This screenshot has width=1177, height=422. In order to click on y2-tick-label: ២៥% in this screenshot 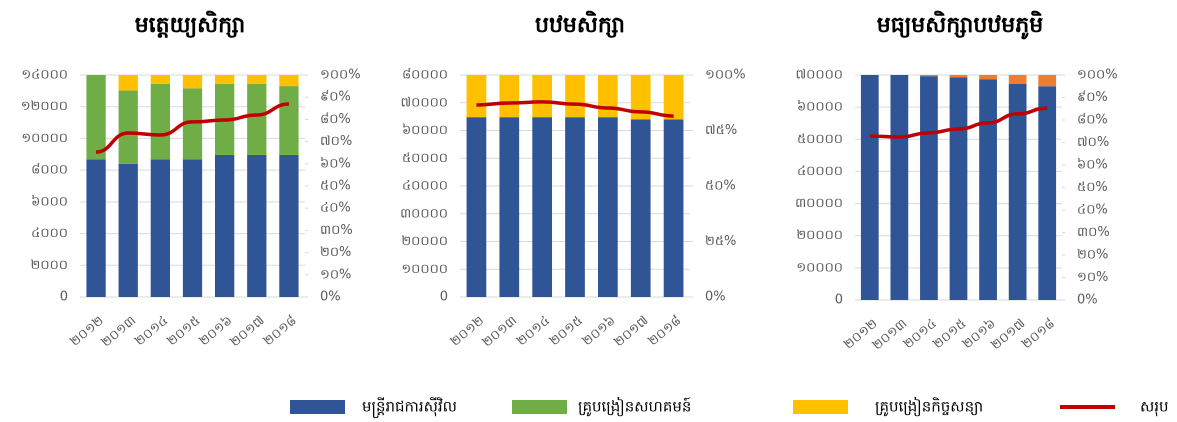, I will do `click(720, 241)`.